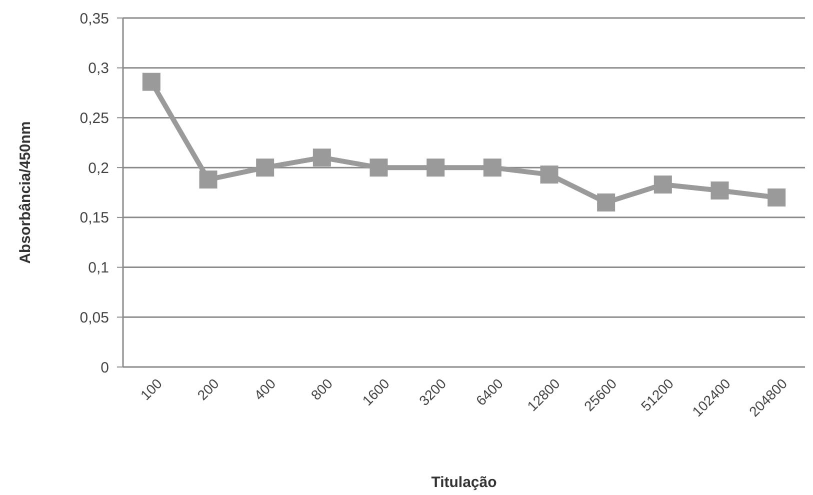  I want to click on y-tick-label: 0,1, so click(98, 268).